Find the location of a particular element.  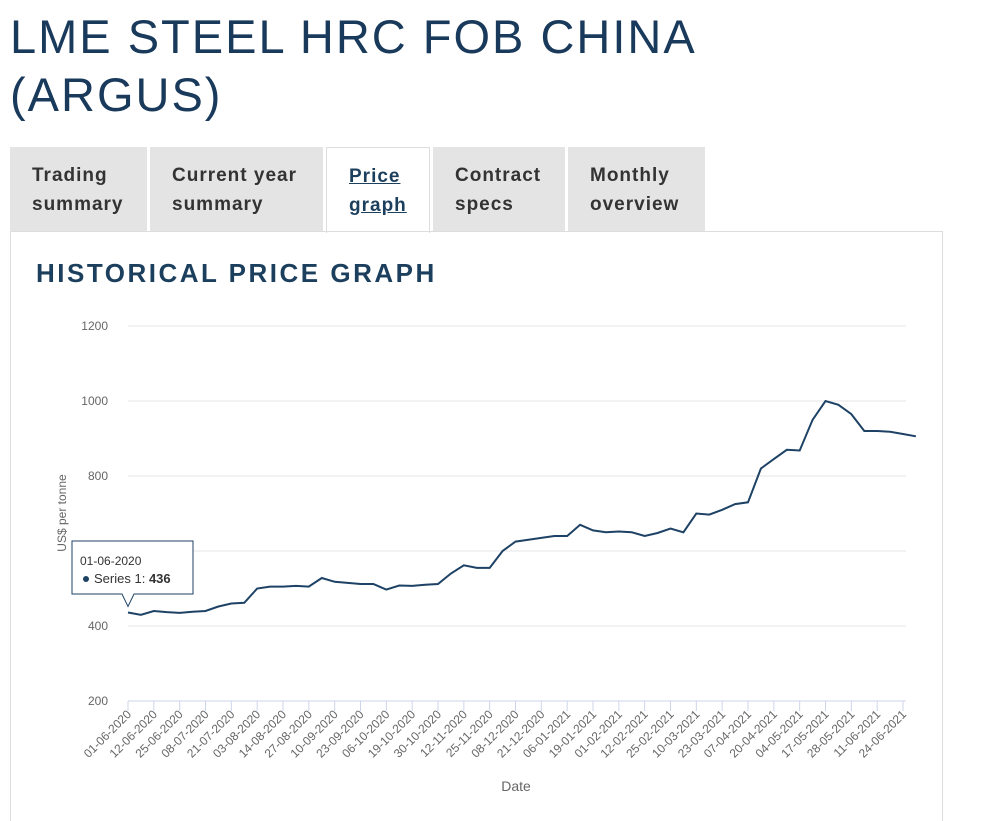

tooltip-box is located at coordinates (132, 574).